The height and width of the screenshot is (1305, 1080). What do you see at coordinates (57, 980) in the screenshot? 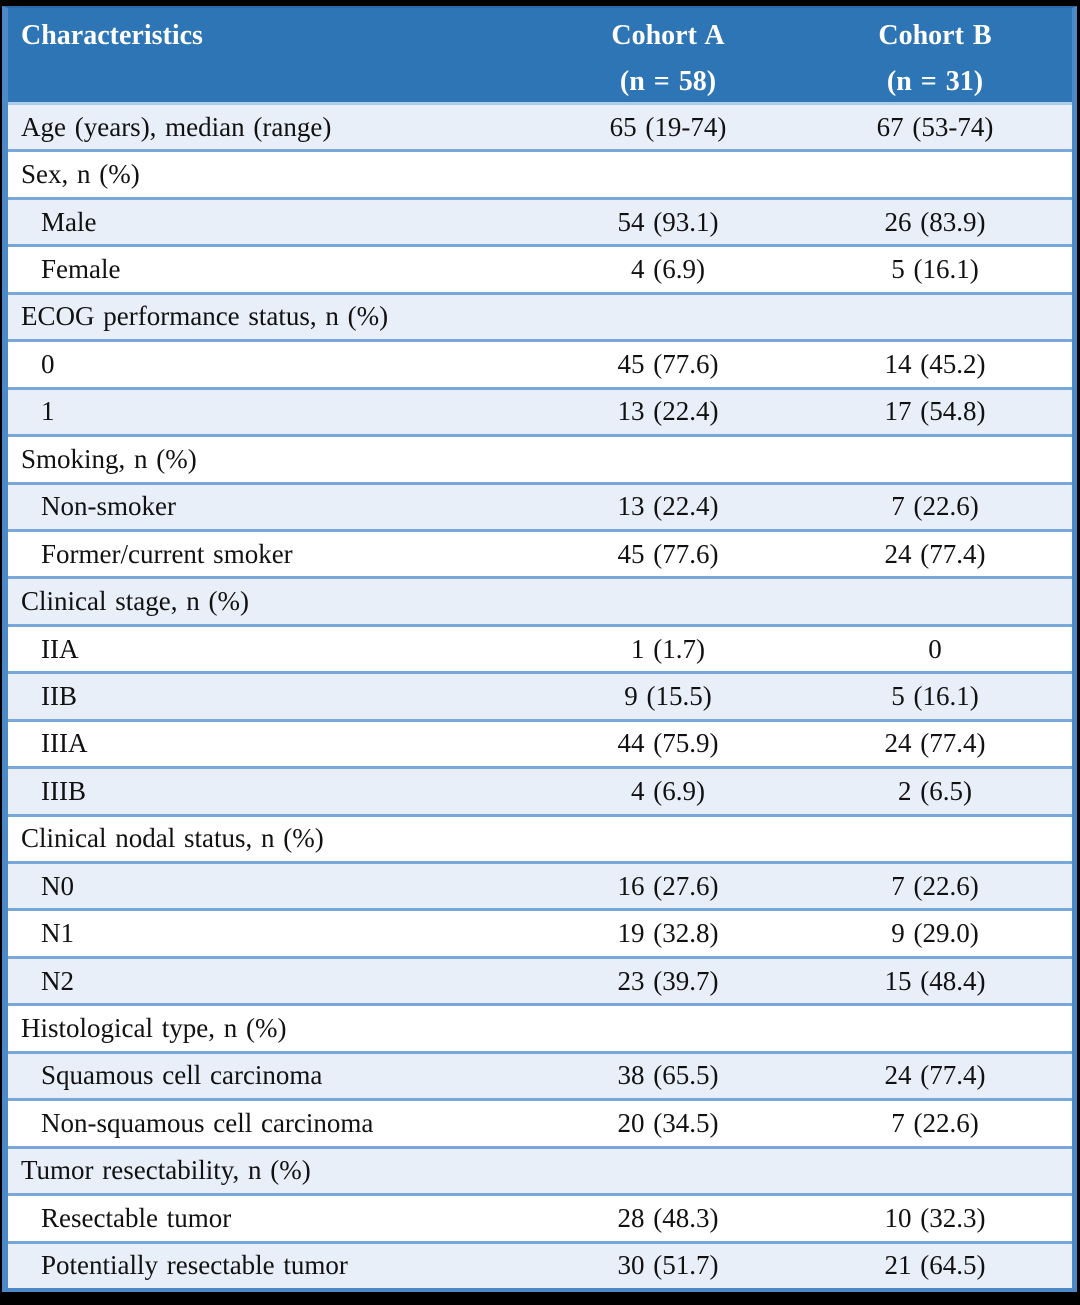
I see `row-label: N2` at bounding box center [57, 980].